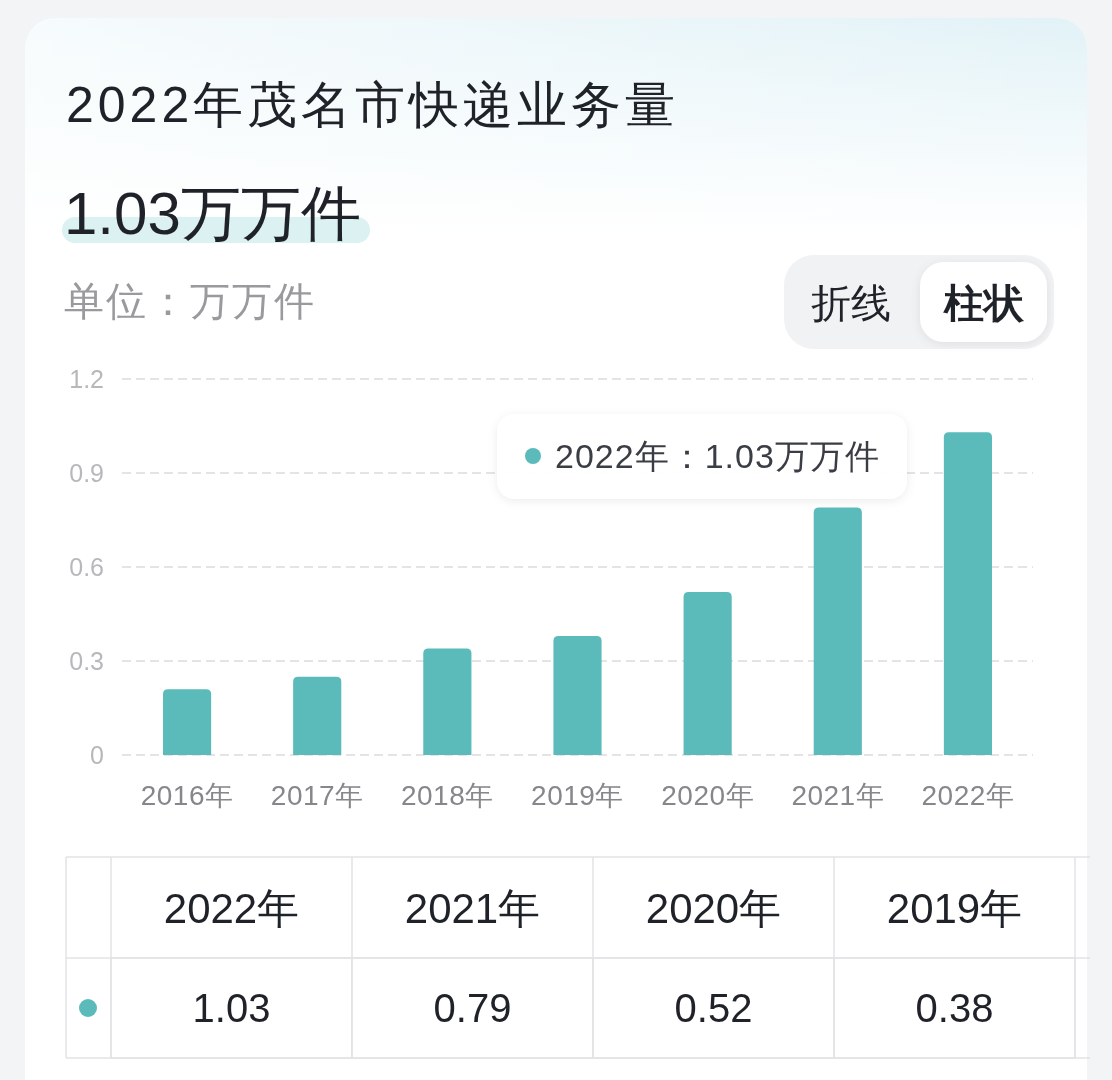 Image resolution: width=1112 pixels, height=1080 pixels. Describe the element at coordinates (86, 378) in the screenshot. I see `y-tick-label: 1.2` at that location.